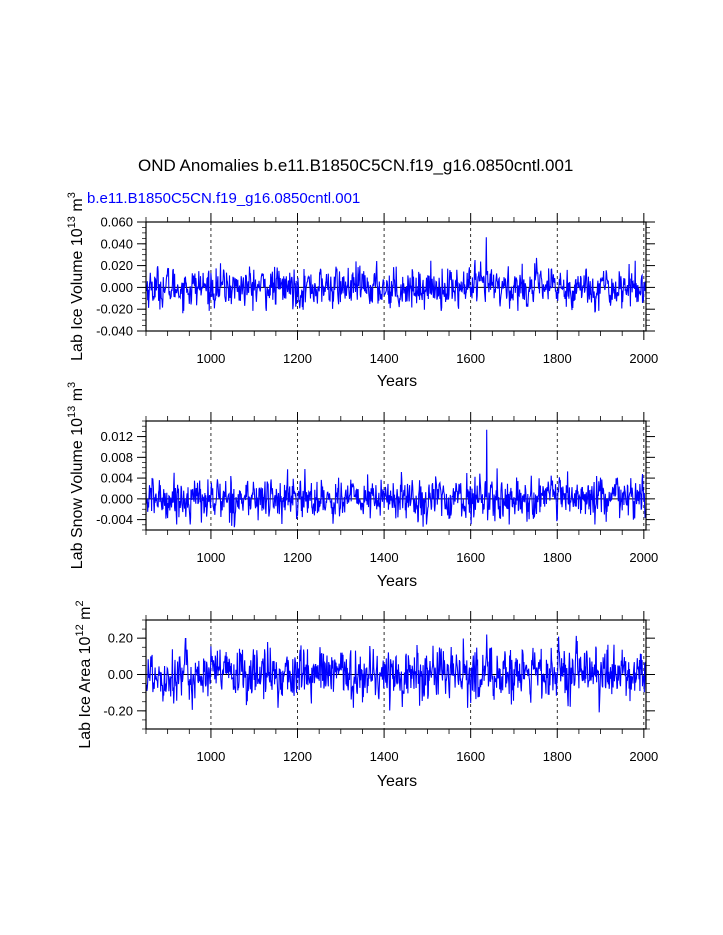  What do you see at coordinates (118, 710) in the screenshot?
I see `ytick-label: -0.20` at bounding box center [118, 710].